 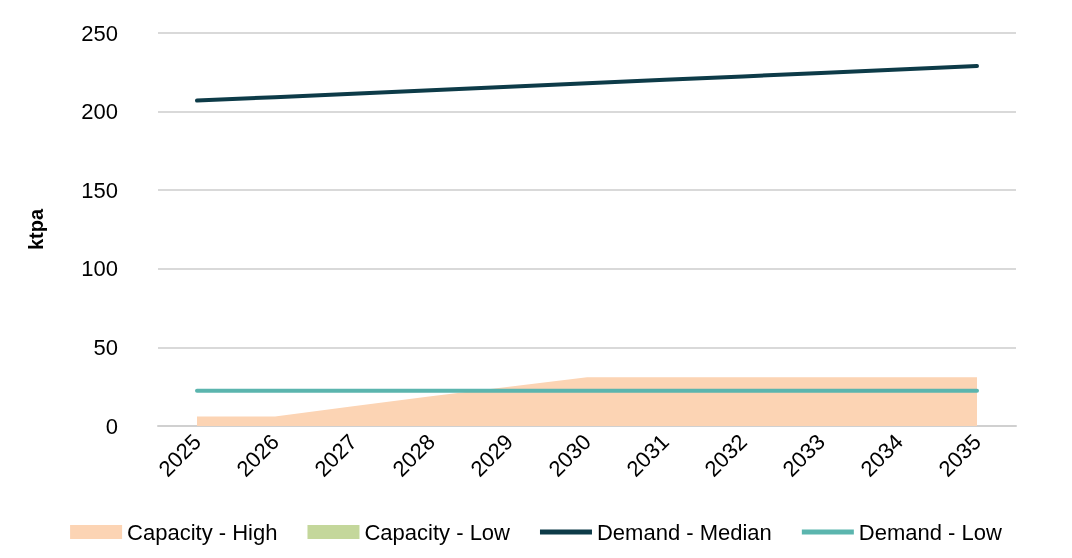 I want to click on legend-label: Demand - Median, so click(x=684, y=532).